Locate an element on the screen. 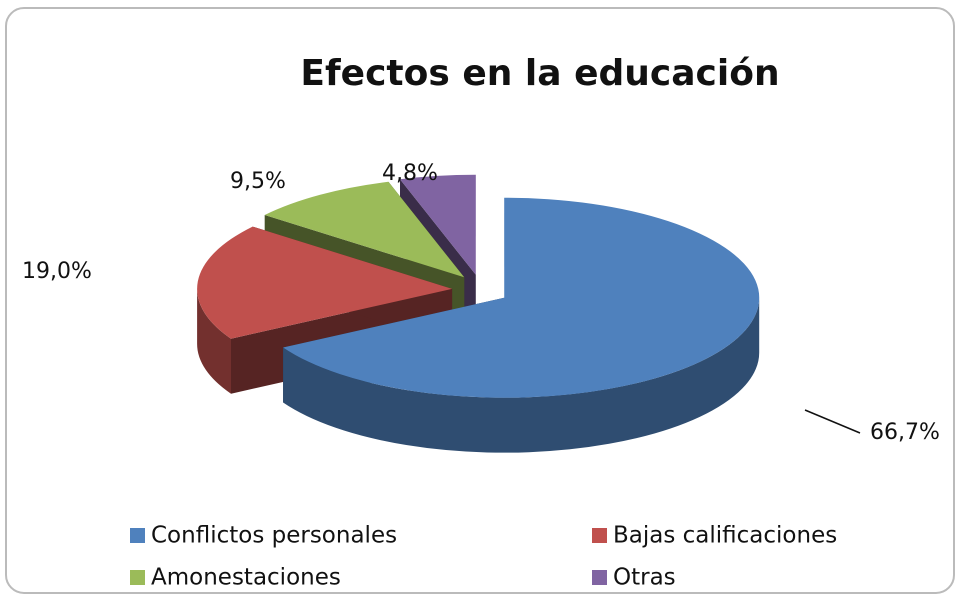 The width and height of the screenshot is (962, 601). data-label: 66,7% is located at coordinates (905, 432).